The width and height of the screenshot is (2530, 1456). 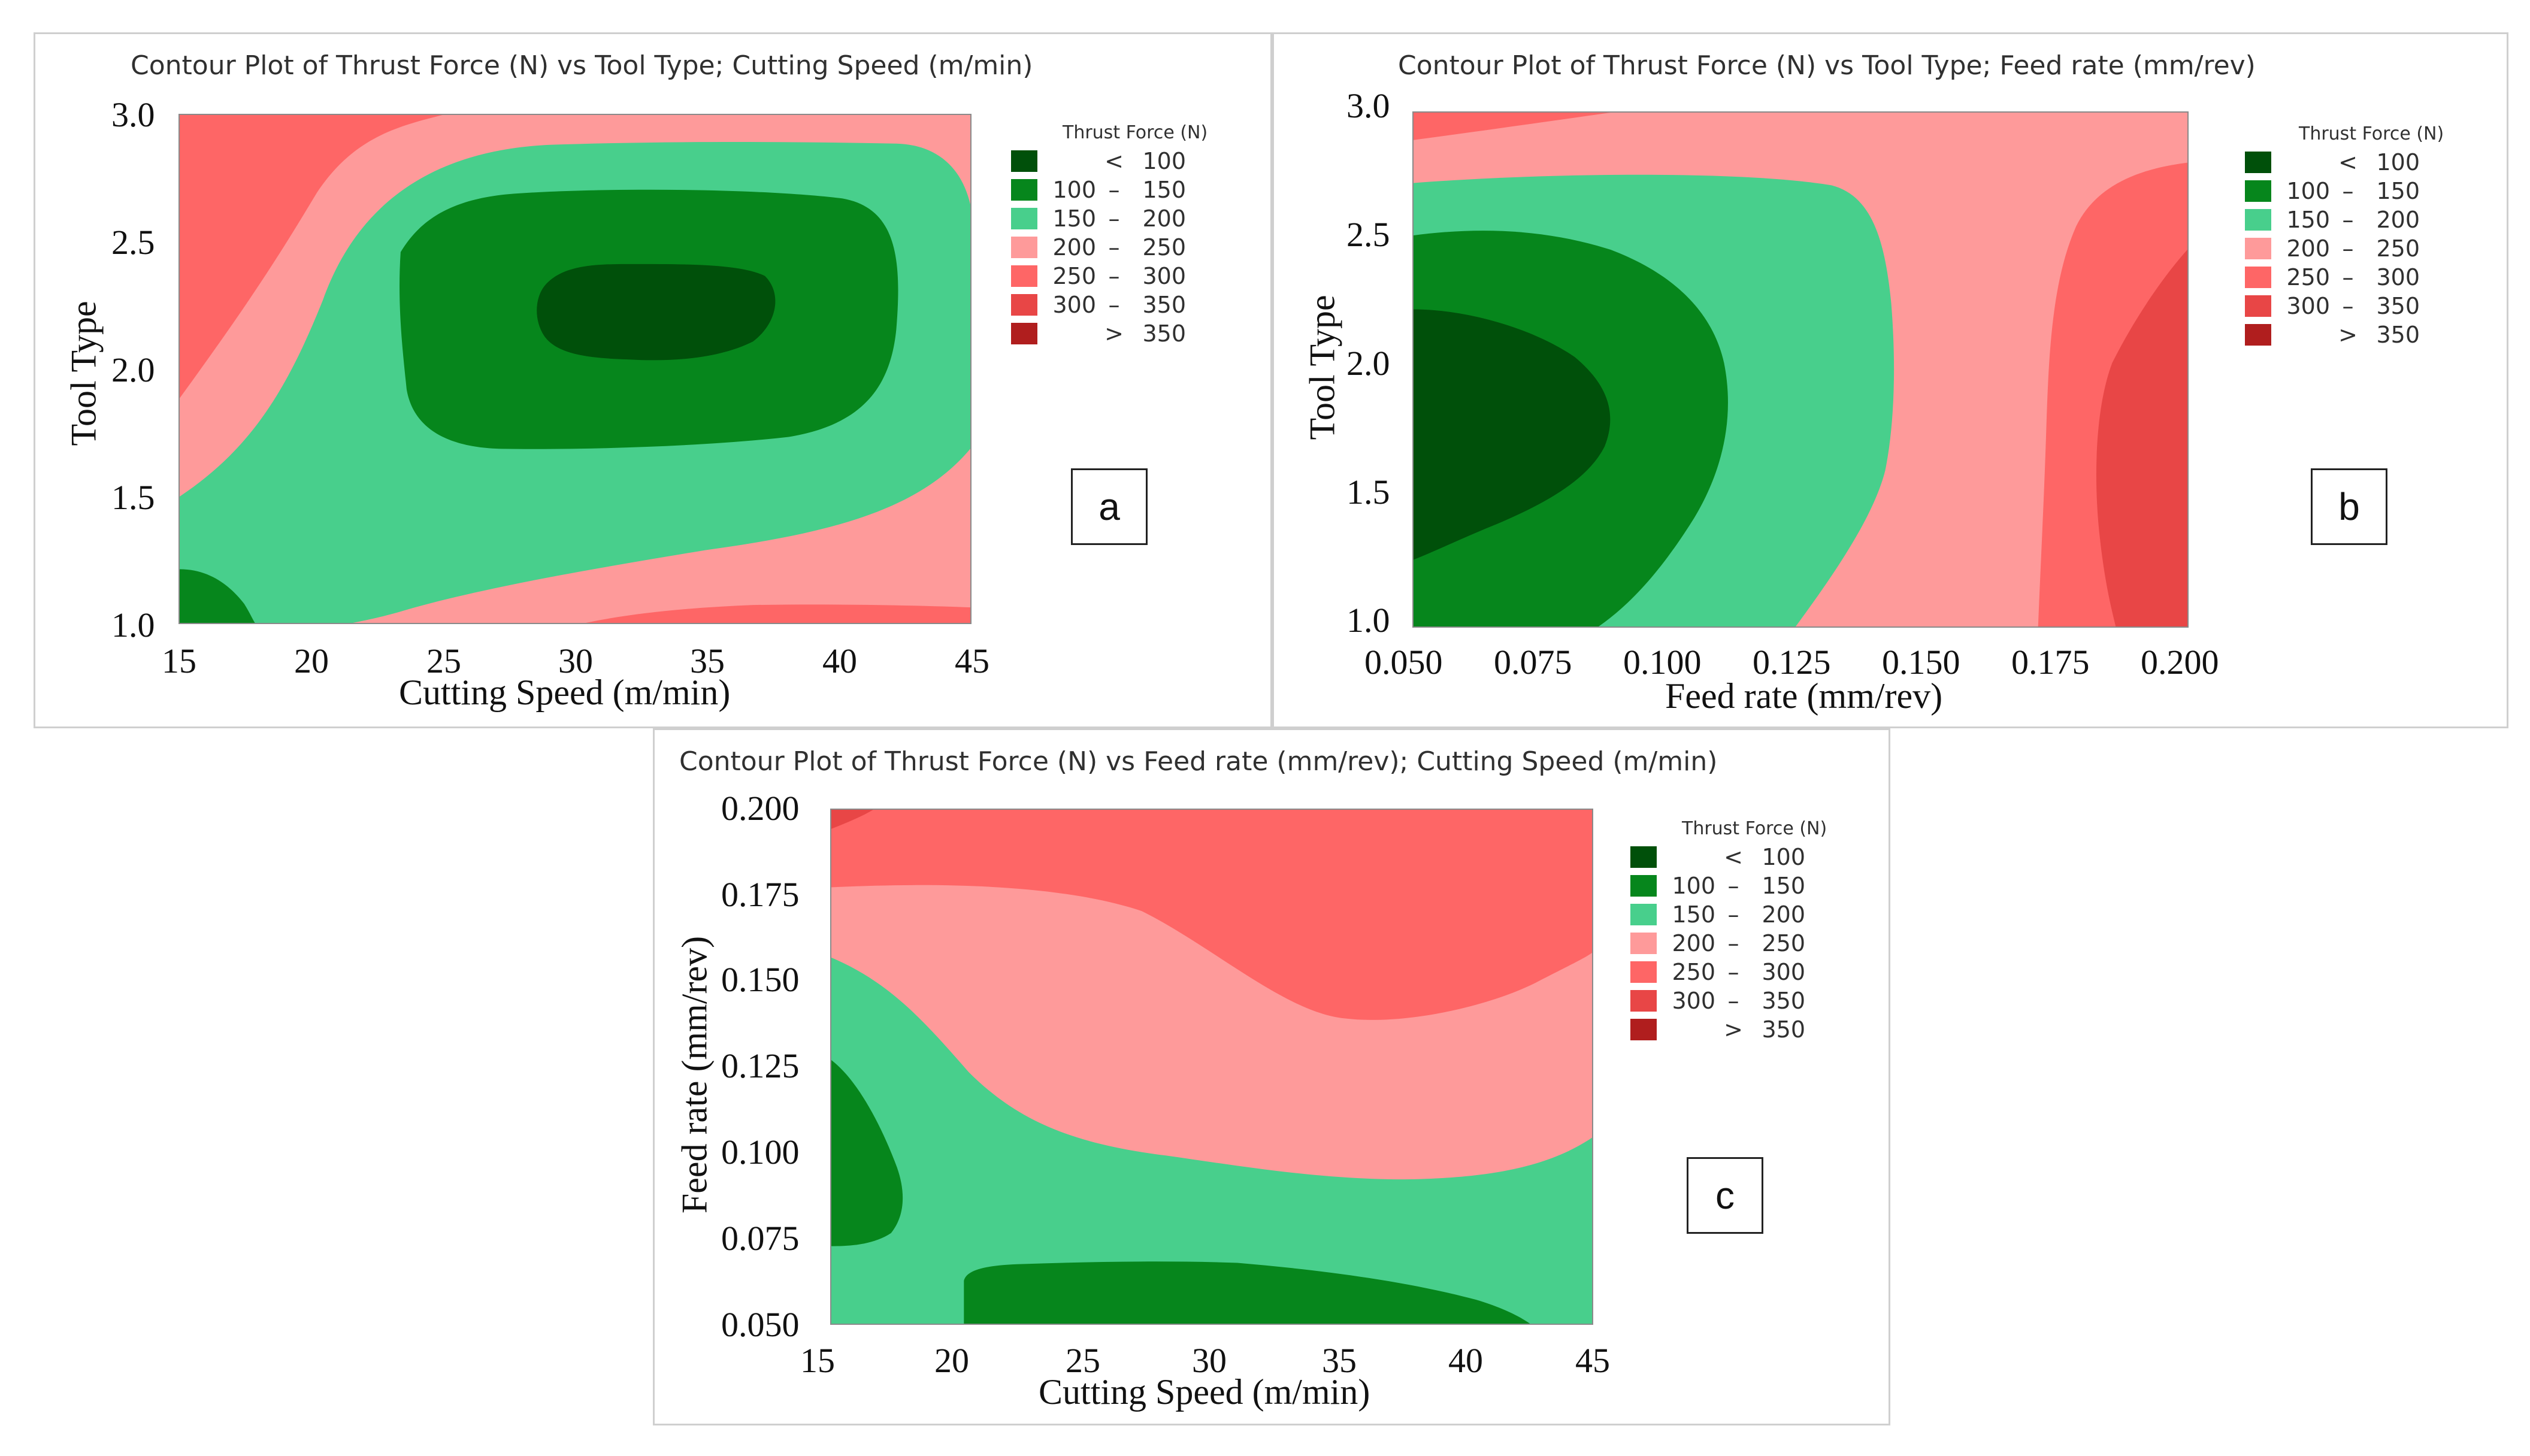 What do you see at coordinates (2180, 662) in the screenshot?
I see `x-tick-label: 0.200` at bounding box center [2180, 662].